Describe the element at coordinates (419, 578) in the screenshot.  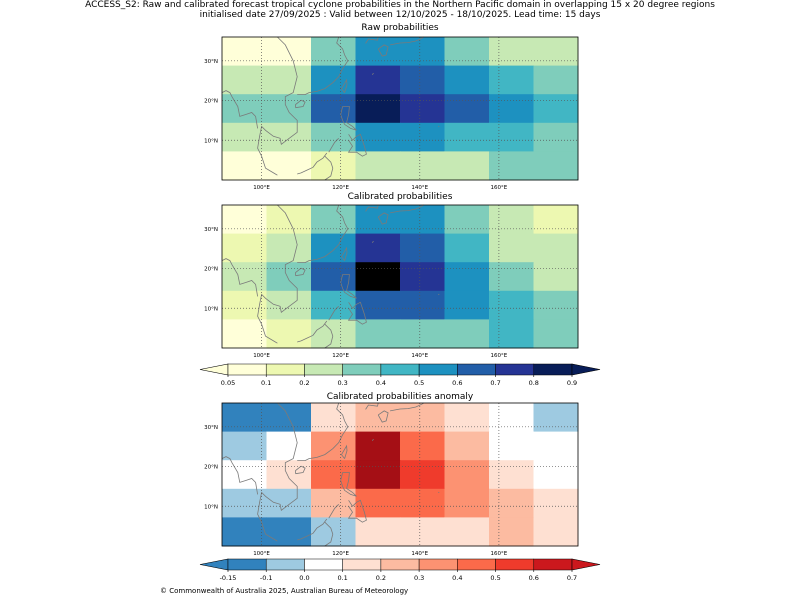
I see `colorbar-tick-label: 0.3` at that location.